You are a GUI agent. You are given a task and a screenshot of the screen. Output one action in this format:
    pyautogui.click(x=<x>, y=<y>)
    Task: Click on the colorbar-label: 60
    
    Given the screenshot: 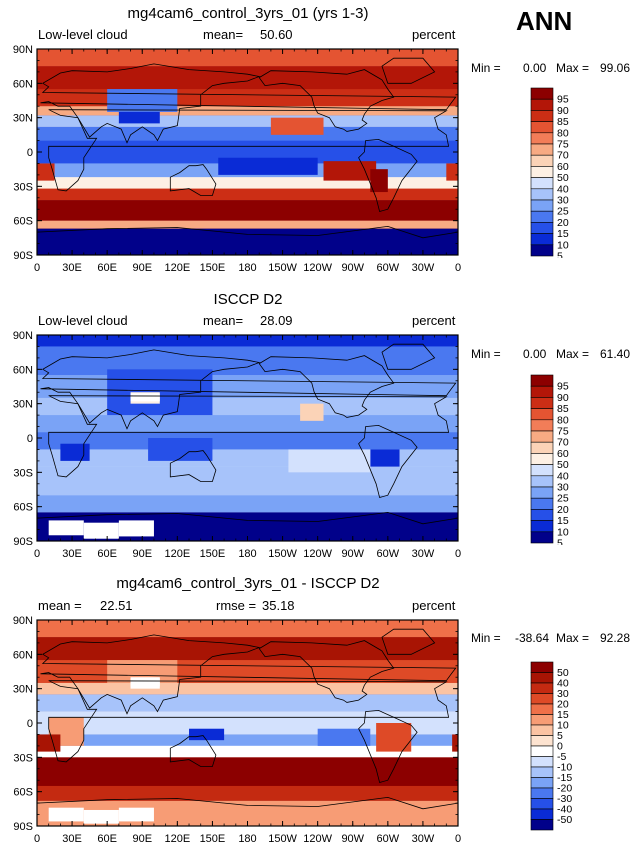 What is the action you would take?
    pyautogui.click(x=563, y=454)
    